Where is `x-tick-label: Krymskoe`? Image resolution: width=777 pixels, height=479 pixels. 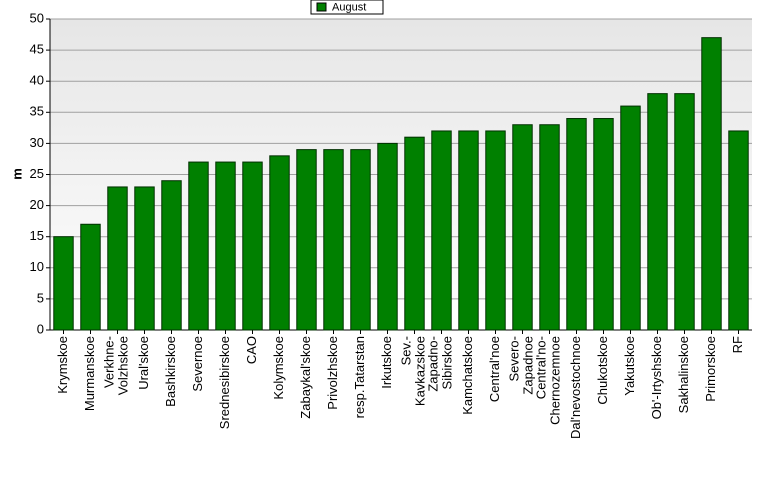
x-tick-label: Krymskoe is located at coordinates (62, 365).